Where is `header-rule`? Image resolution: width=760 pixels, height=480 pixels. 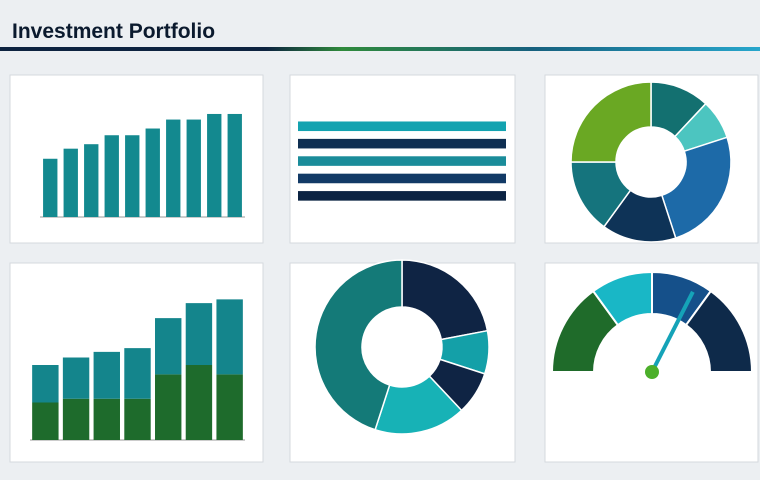 header-rule is located at coordinates (380, 49).